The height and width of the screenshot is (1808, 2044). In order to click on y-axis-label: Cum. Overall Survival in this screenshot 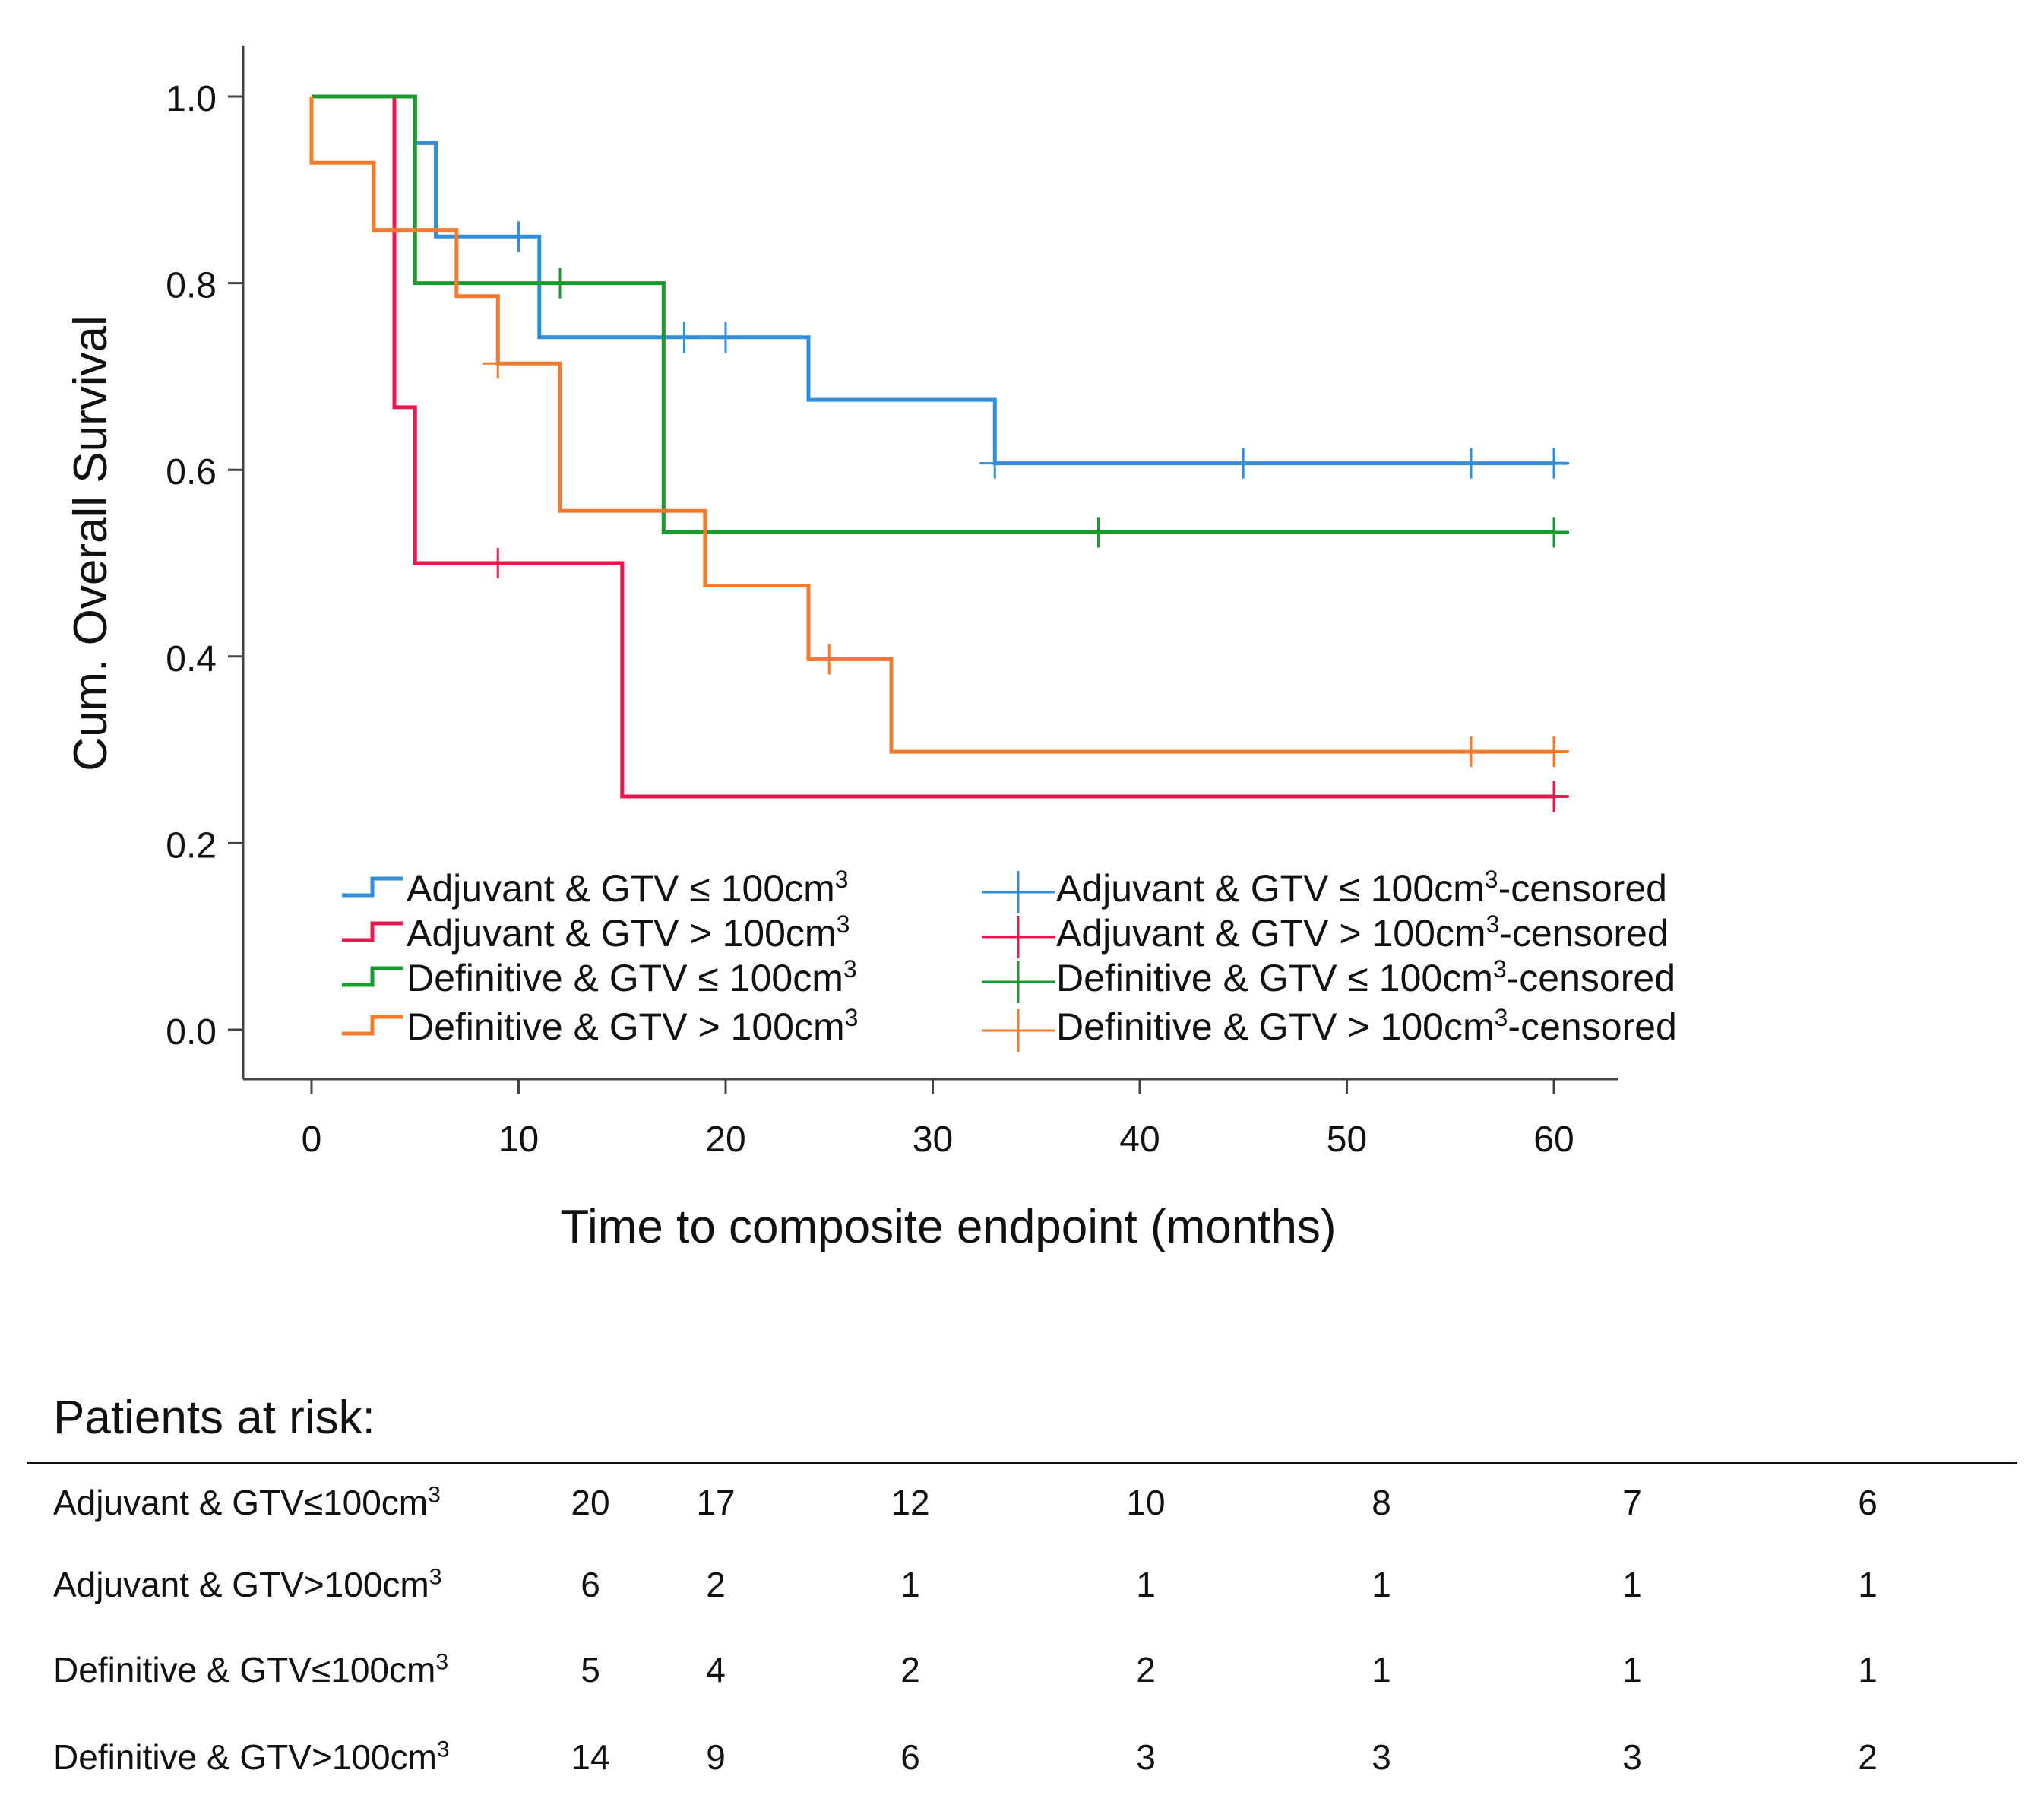, I will do `click(91, 543)`.